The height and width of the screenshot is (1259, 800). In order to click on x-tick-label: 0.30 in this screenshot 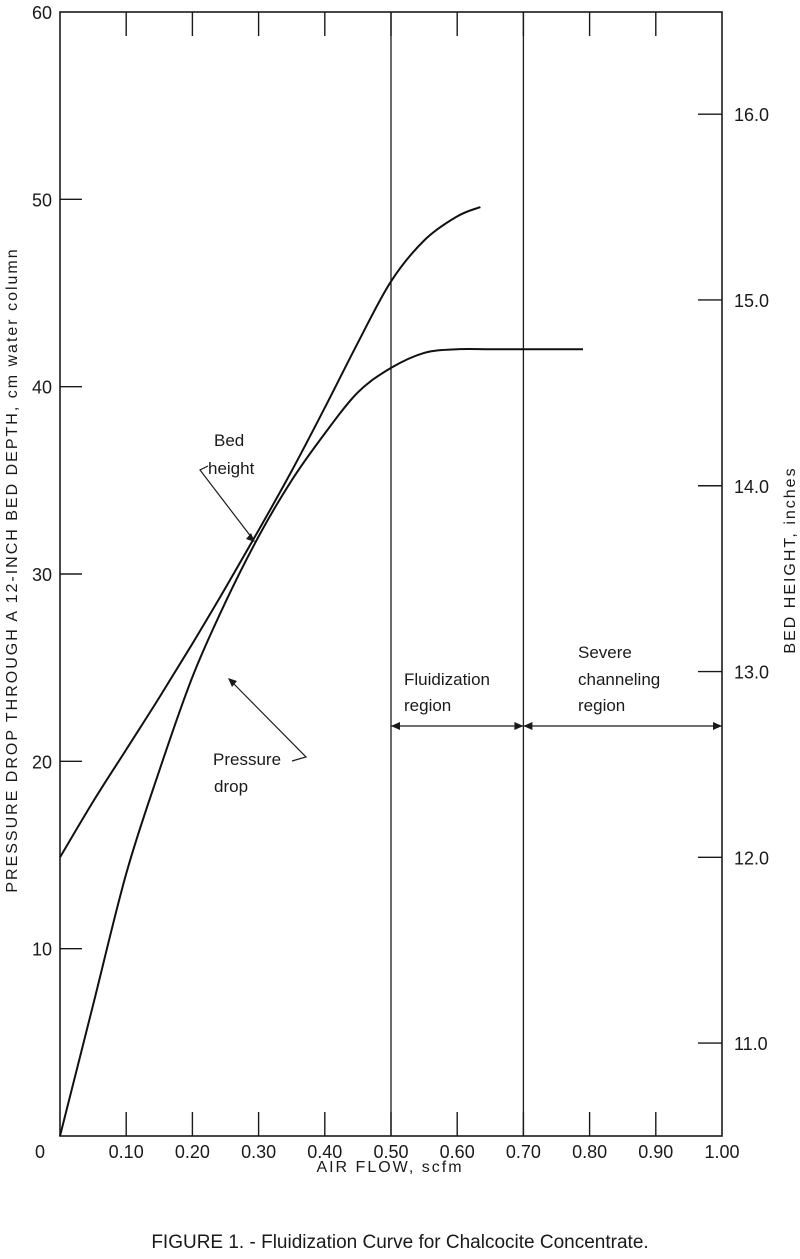, I will do `click(258, 1152)`.